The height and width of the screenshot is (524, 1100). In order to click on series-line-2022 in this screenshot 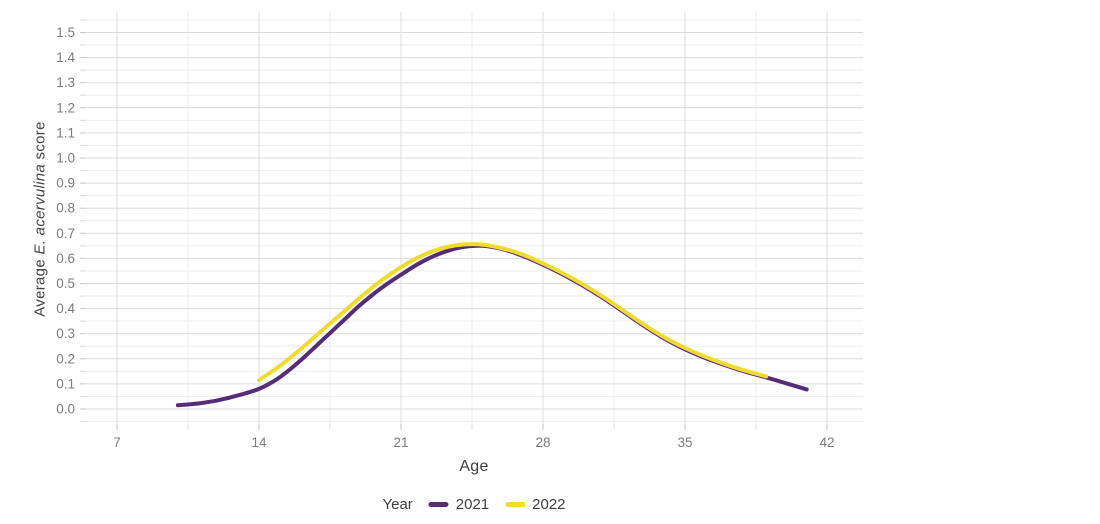, I will do `click(513, 312)`.